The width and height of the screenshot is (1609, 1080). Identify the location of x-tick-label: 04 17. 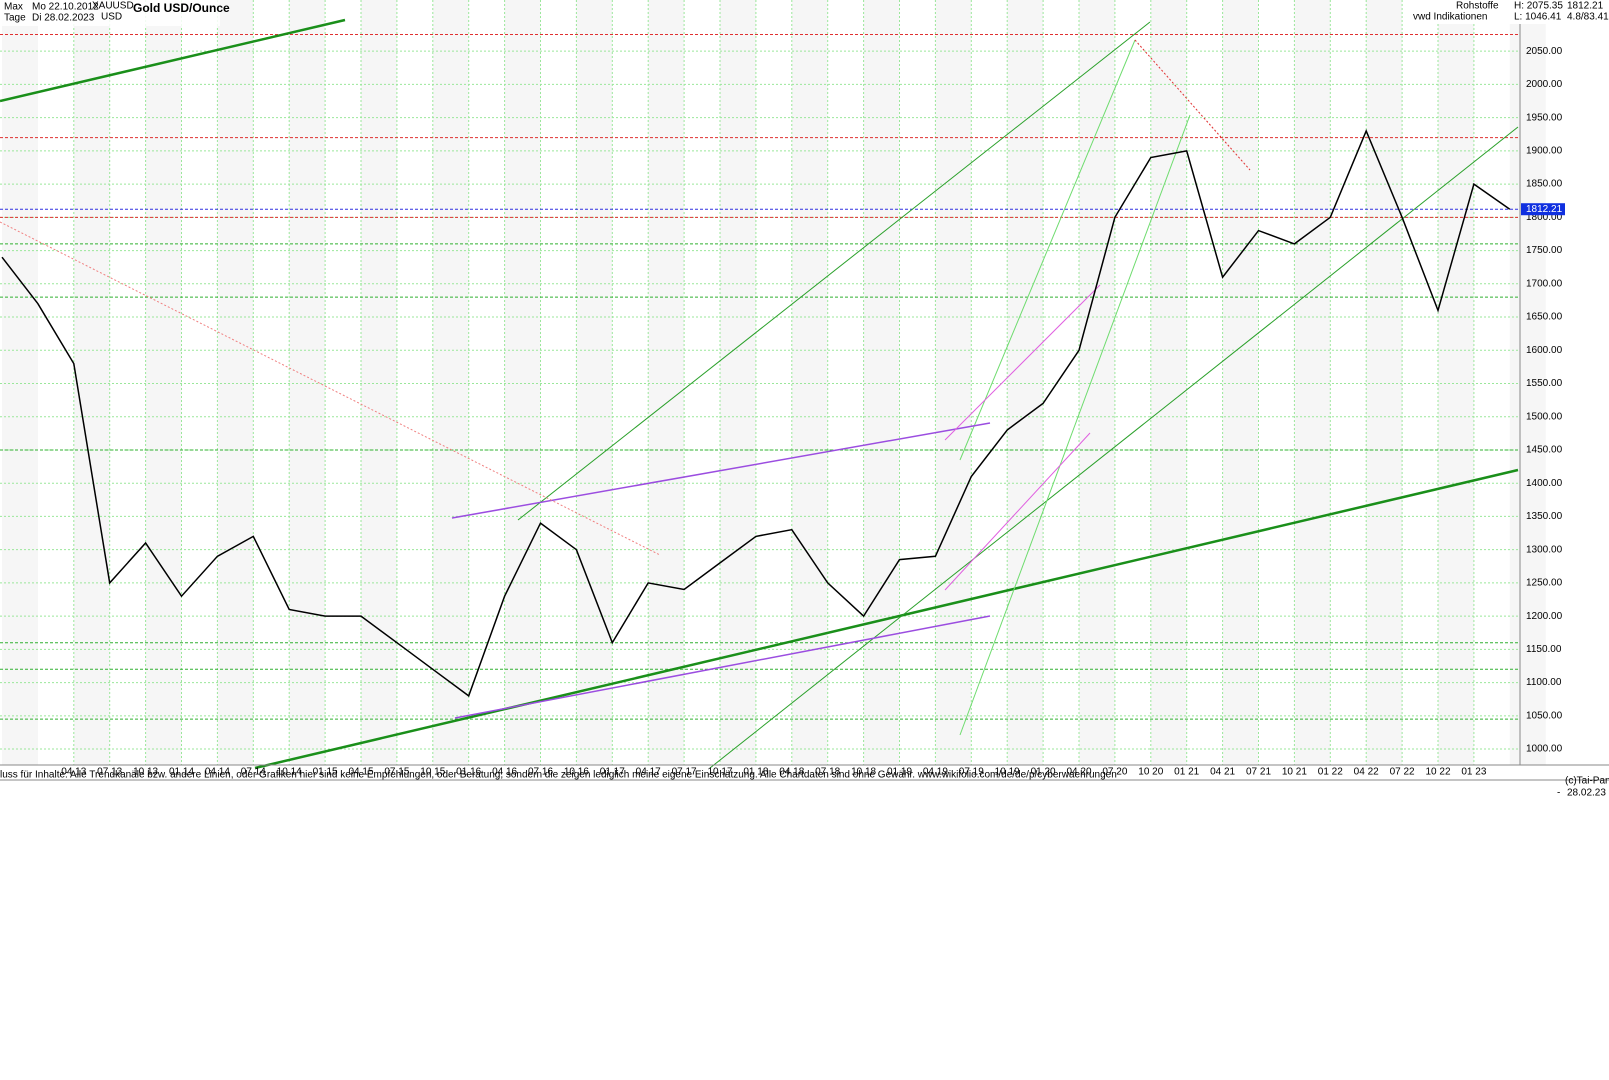
(648, 772).